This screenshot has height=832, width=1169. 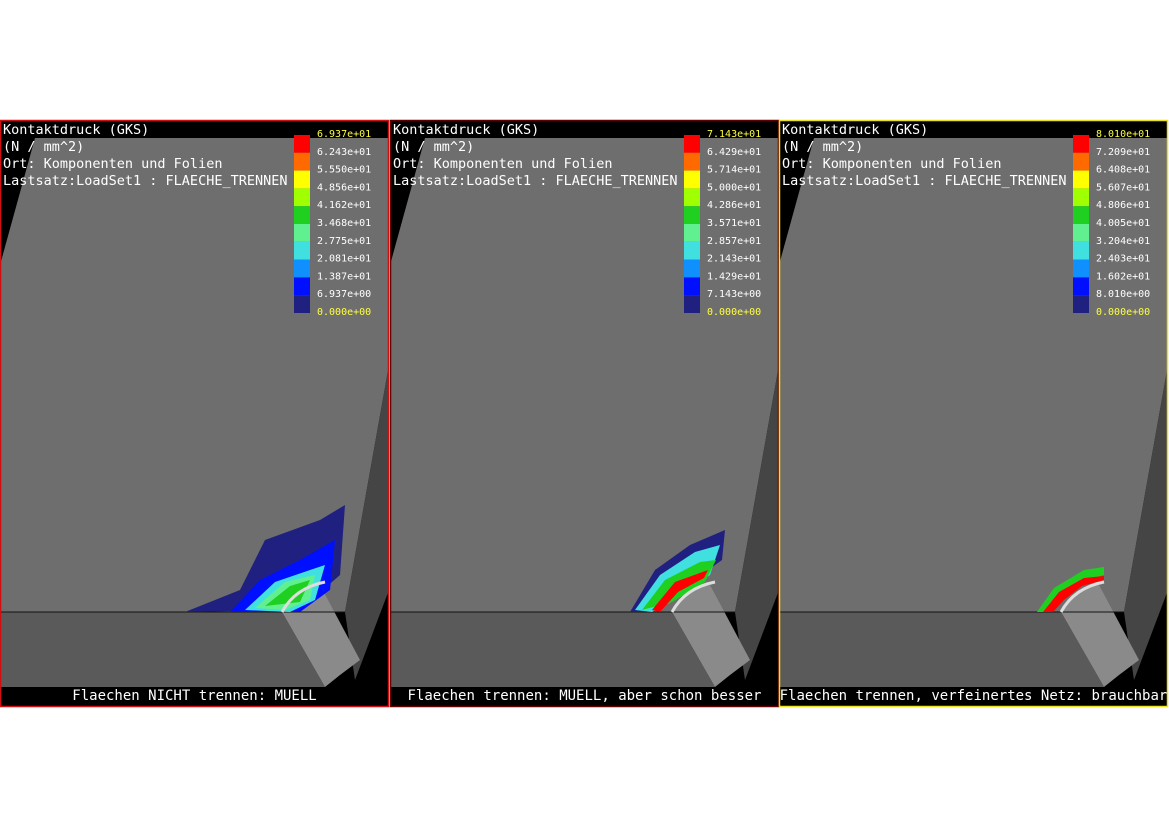 I want to click on legend-label: 8.010e+00, so click(x=1123, y=294).